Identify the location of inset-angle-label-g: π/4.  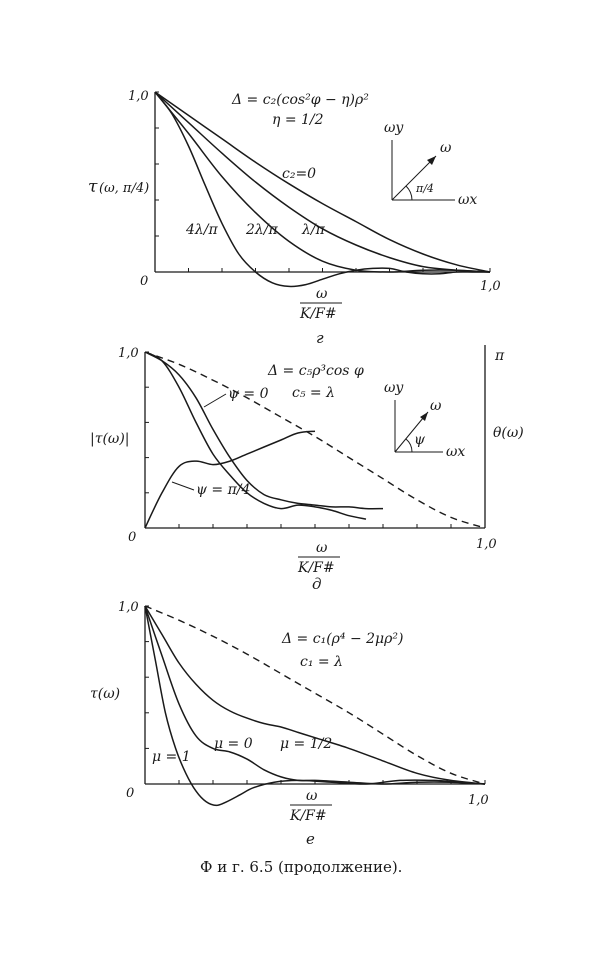
(424, 188).